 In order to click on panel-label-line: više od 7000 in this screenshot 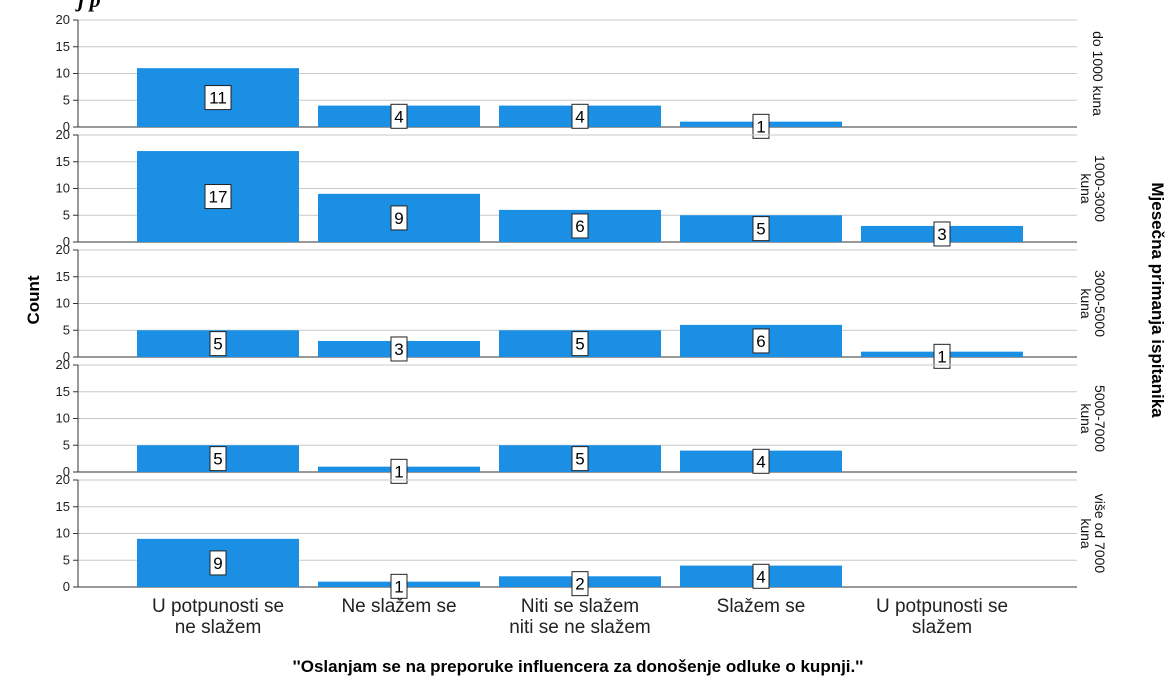, I will do `click(1100, 534)`.